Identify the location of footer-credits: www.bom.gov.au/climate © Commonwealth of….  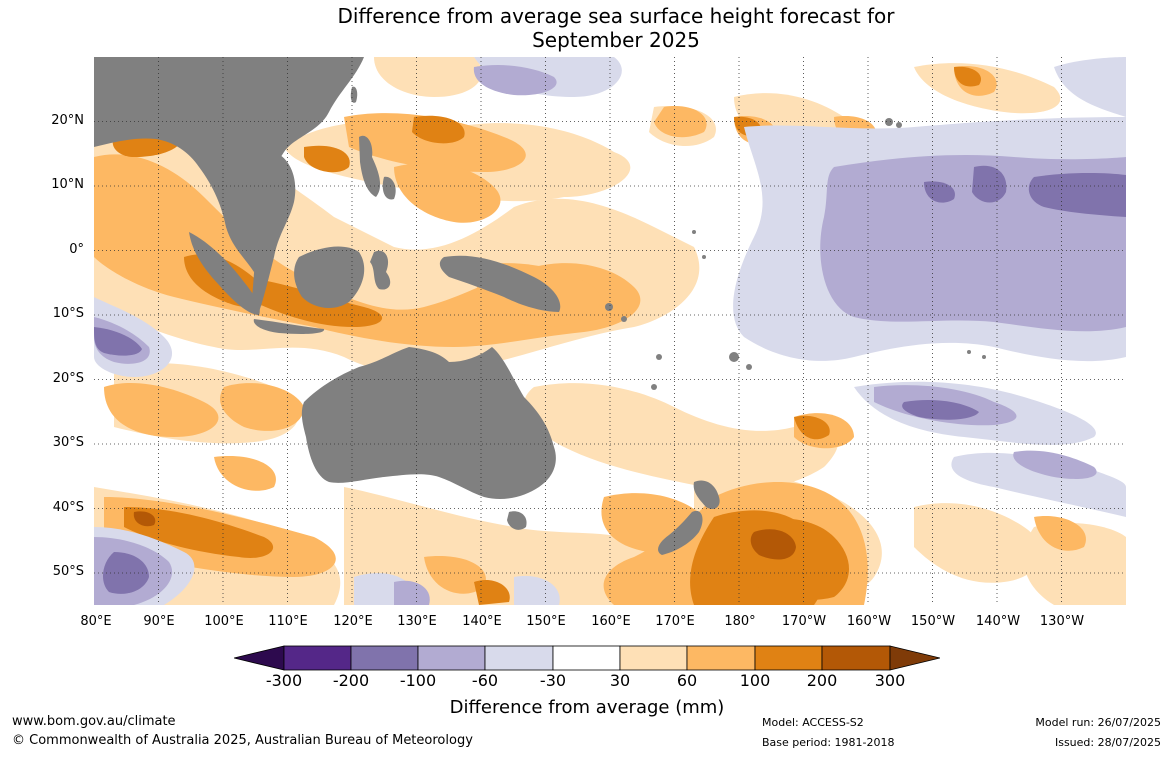
(242, 731).